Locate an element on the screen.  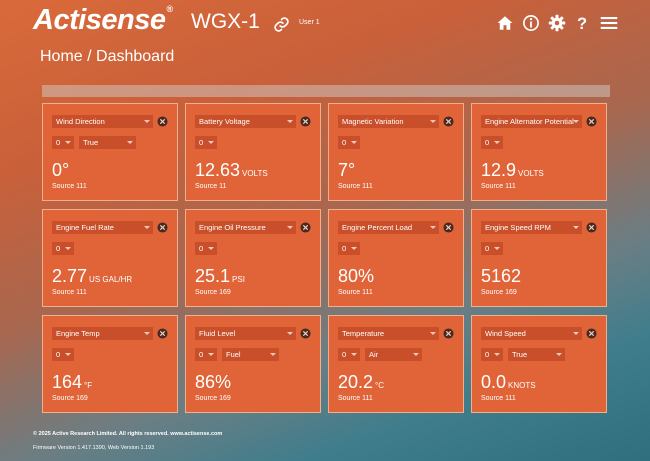
pgn-select: Battery Voltage is located at coordinates (245, 121).